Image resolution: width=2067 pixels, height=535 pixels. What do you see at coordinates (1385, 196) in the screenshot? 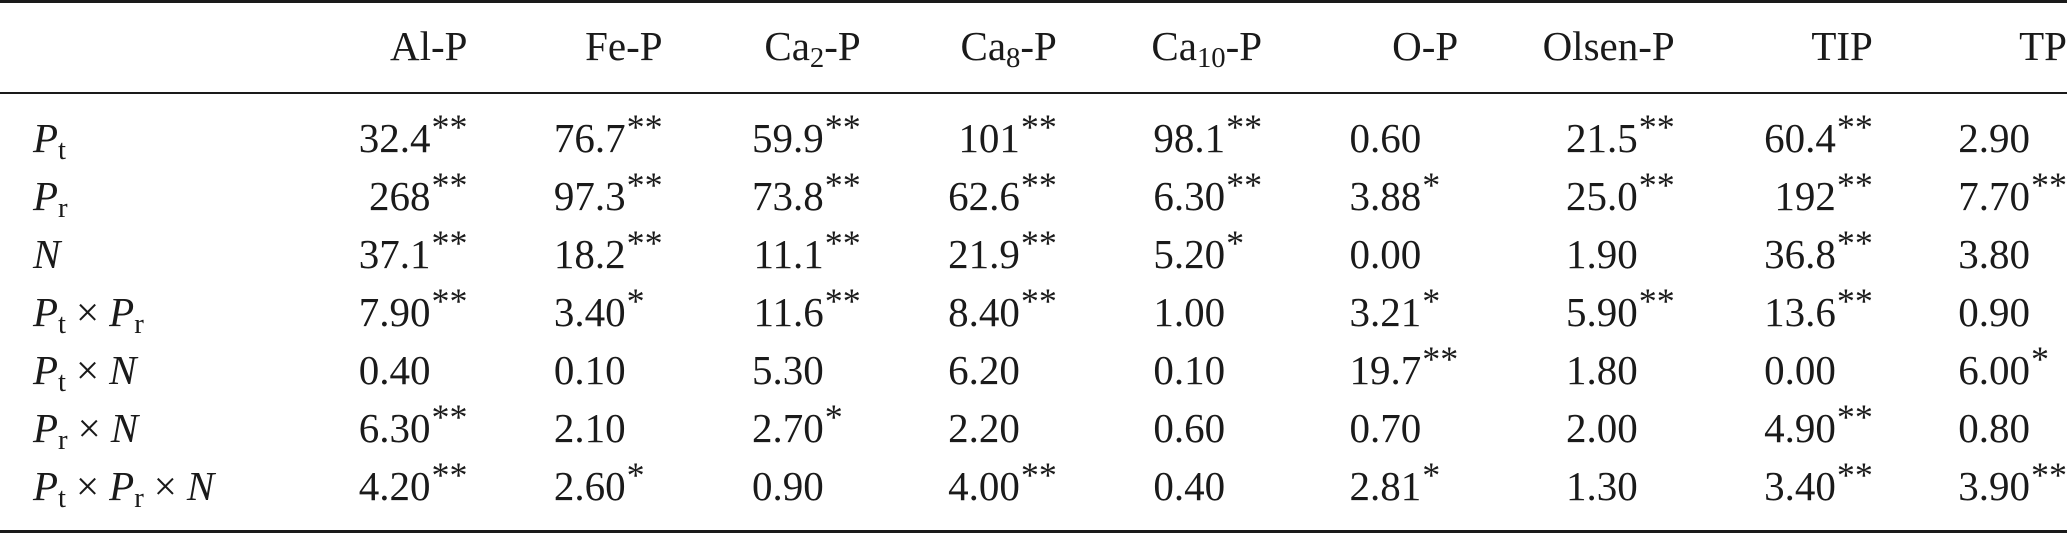
I see `cell-value: 3.88` at bounding box center [1385, 196].